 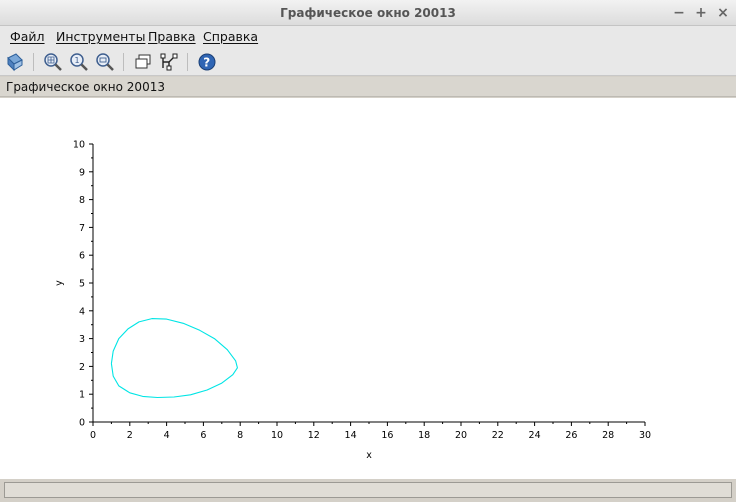 What do you see at coordinates (679, 13) in the screenshot?
I see `minimize-button: −` at bounding box center [679, 13].